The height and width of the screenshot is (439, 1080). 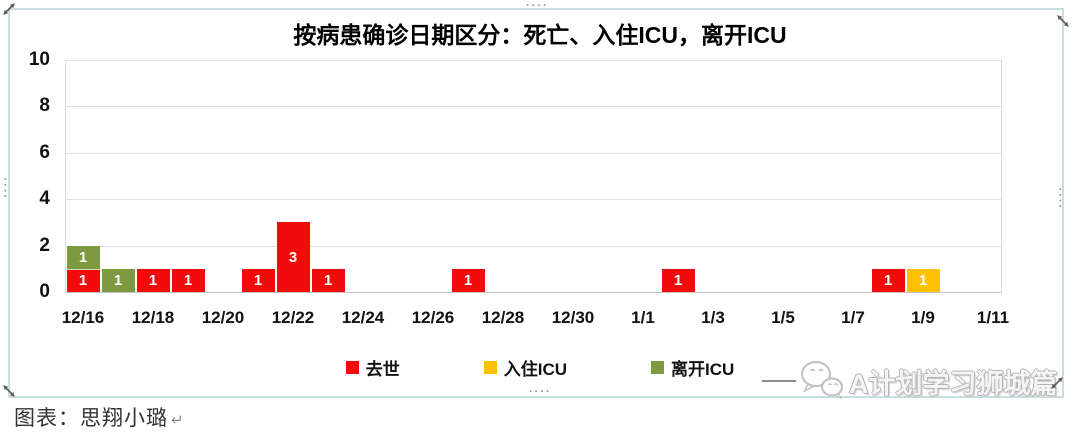 I want to click on legend-item-icu-admission: 入住ICU, so click(x=525, y=367).